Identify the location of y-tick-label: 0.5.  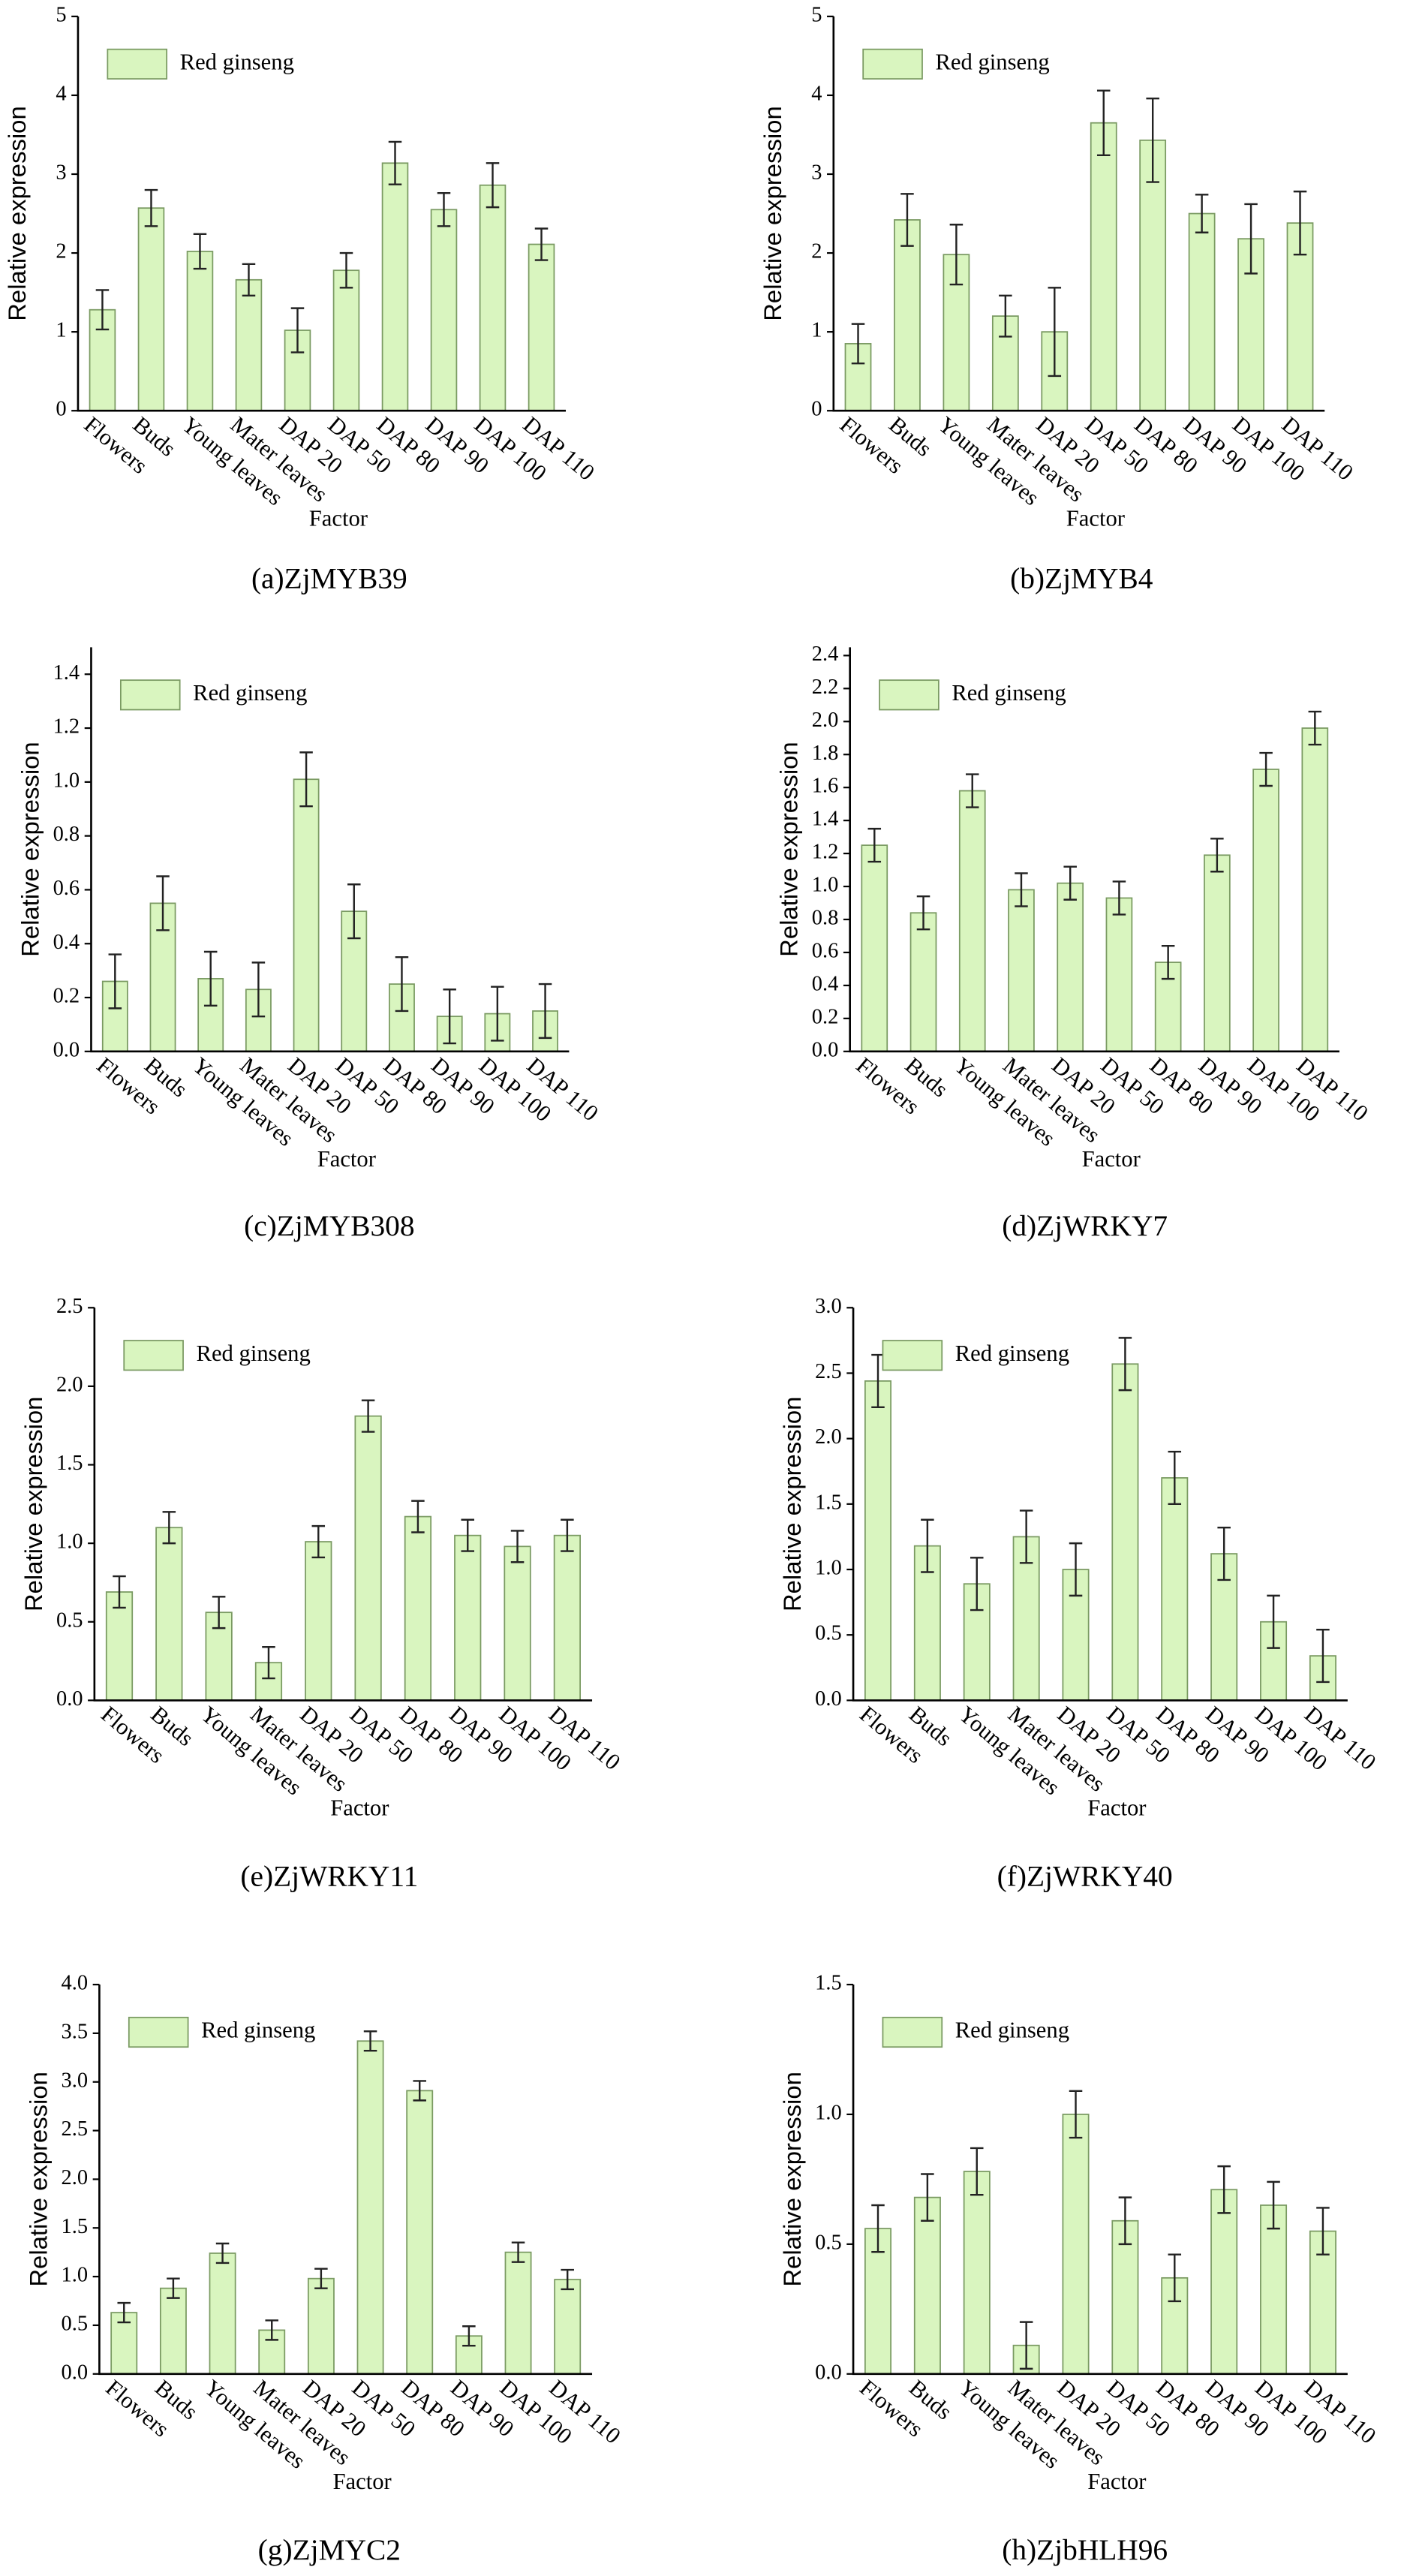
(69, 1620).